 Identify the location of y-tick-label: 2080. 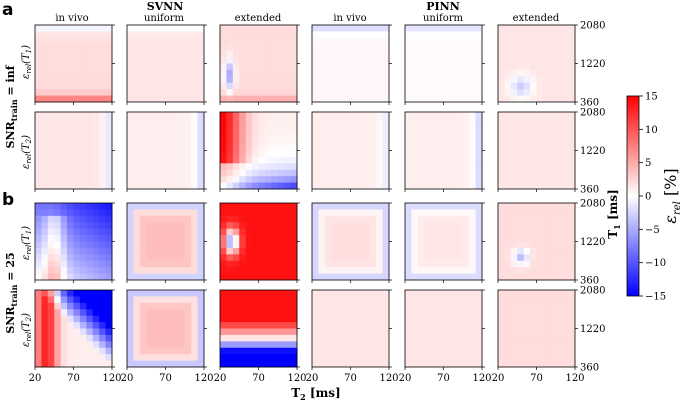
(592, 204).